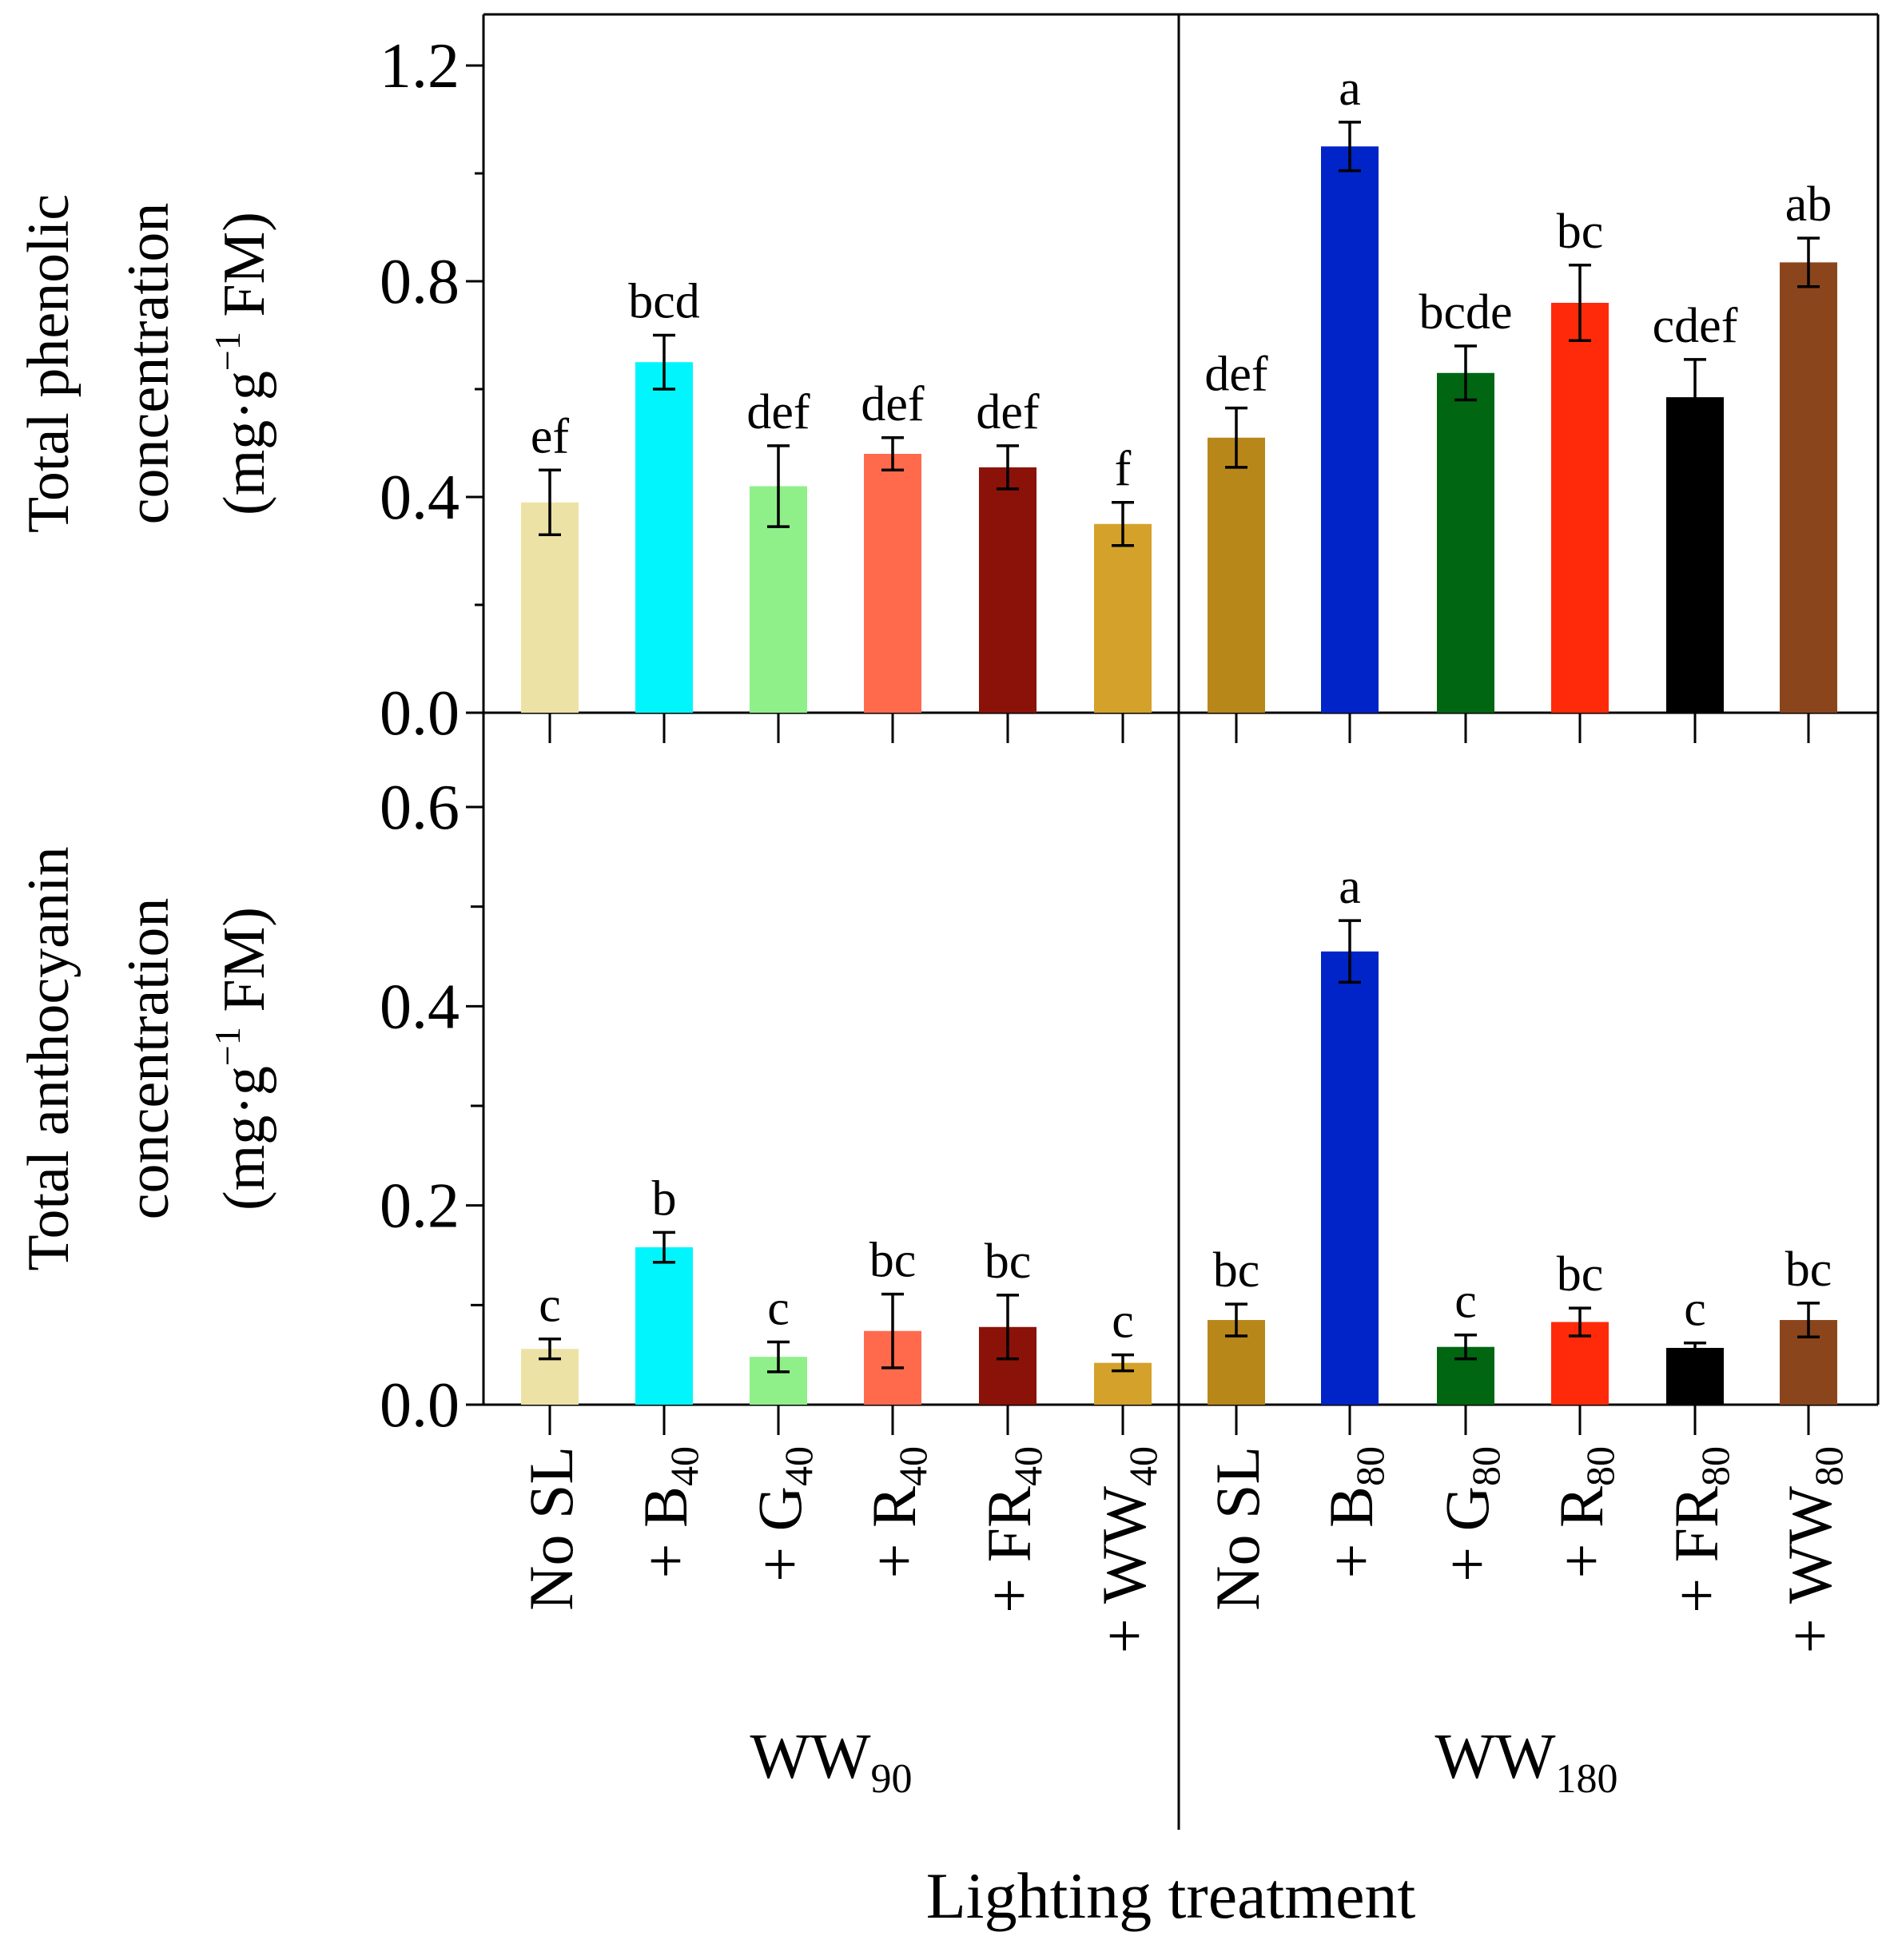  Describe the element at coordinates (1123, 469) in the screenshot. I see `significance-letter: f` at that location.